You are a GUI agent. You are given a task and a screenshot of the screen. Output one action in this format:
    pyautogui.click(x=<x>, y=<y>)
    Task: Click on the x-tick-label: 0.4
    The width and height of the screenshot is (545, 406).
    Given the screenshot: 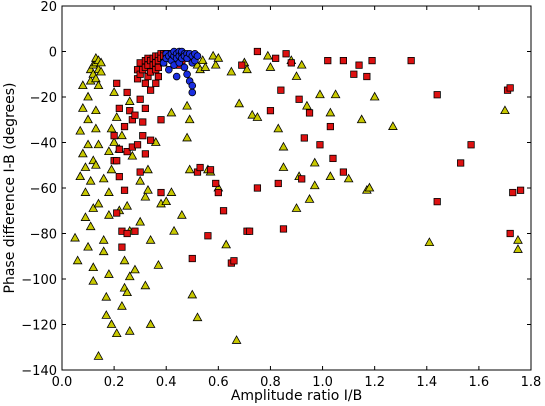 What is the action you would take?
    pyautogui.click(x=166, y=382)
    